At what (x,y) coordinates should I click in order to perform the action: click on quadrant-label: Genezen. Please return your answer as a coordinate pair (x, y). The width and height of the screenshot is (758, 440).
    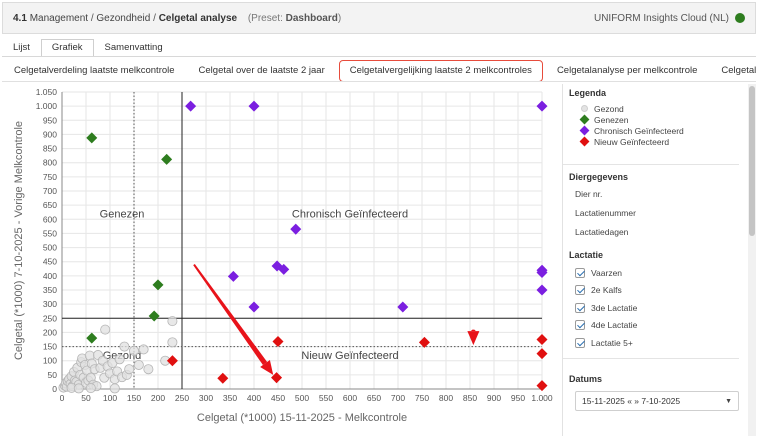
    Looking at the image, I should click on (122, 215).